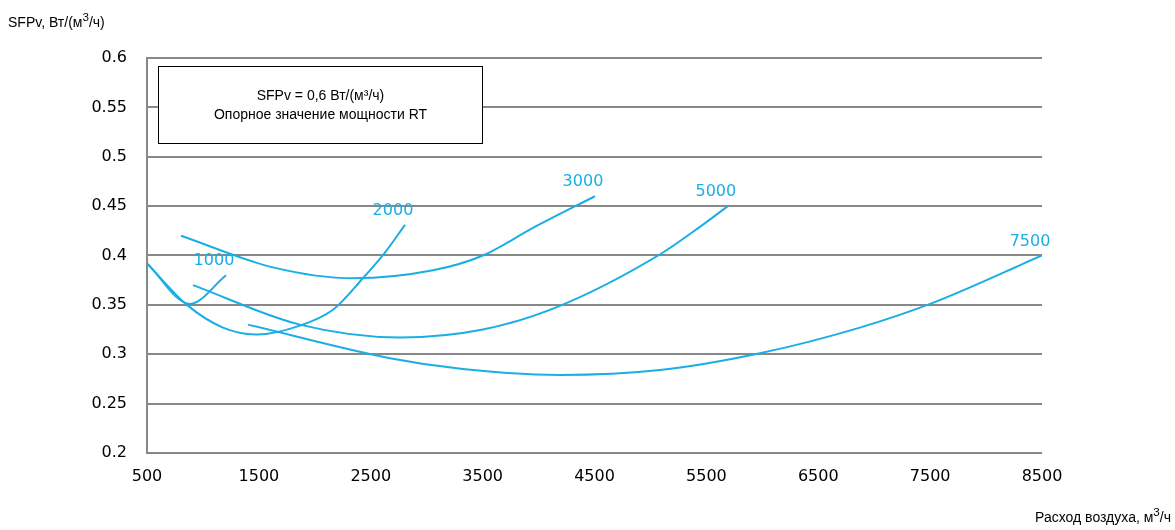 The height and width of the screenshot is (530, 1175). Describe the element at coordinates (594, 475) in the screenshot. I see `x-tick-label: 4500` at that location.